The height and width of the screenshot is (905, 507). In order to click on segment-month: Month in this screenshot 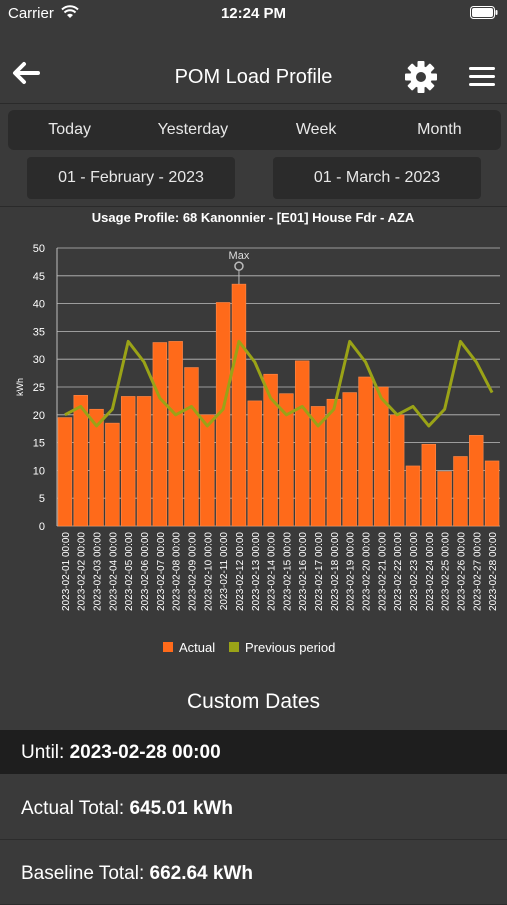, I will do `click(439, 129)`.